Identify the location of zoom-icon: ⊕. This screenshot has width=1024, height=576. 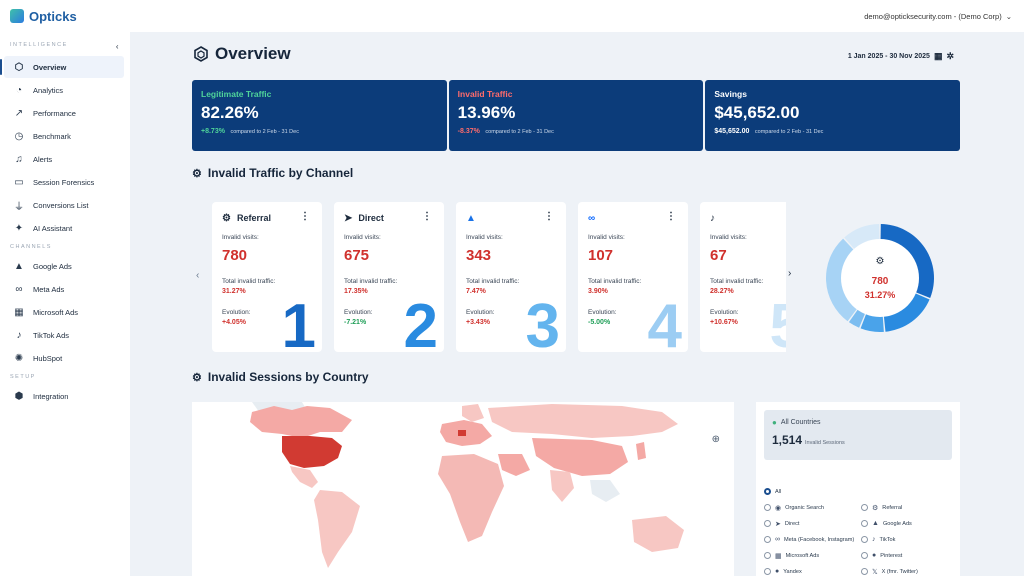
(715, 439).